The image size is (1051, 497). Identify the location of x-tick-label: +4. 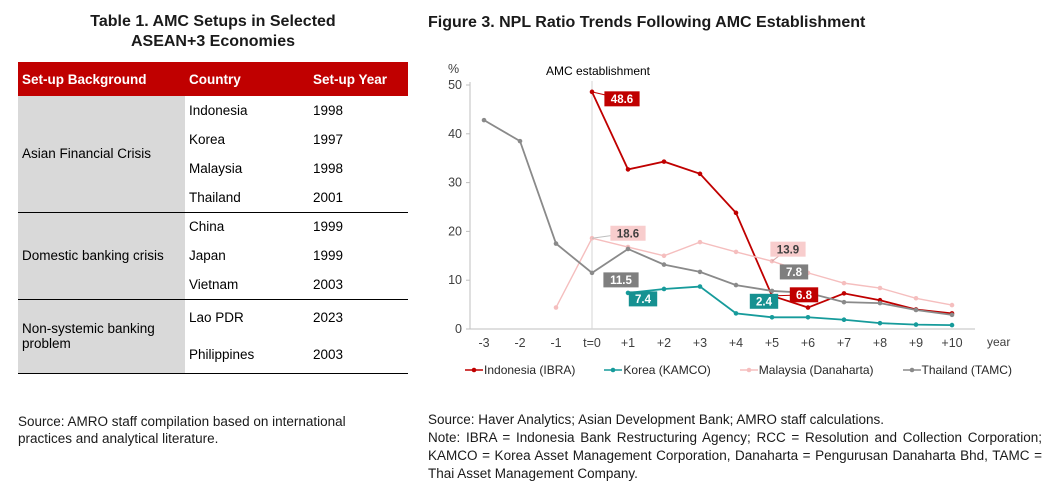
(736, 343).